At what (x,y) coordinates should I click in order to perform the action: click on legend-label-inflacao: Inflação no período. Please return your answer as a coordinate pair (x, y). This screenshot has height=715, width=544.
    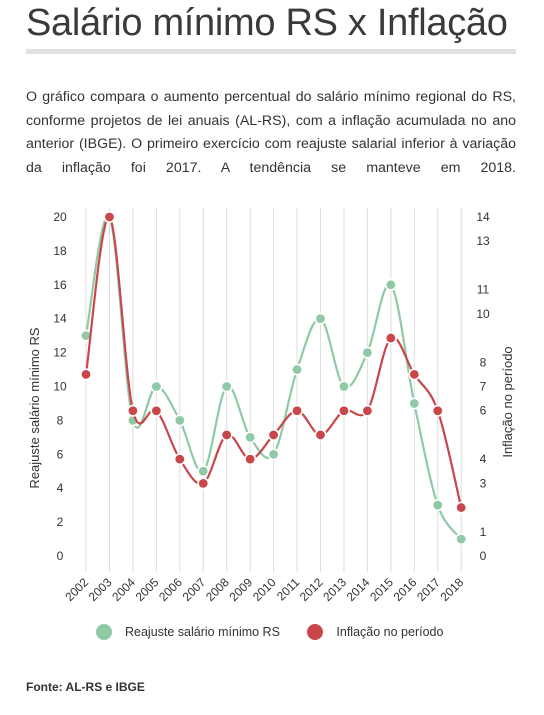
    Looking at the image, I should click on (390, 632).